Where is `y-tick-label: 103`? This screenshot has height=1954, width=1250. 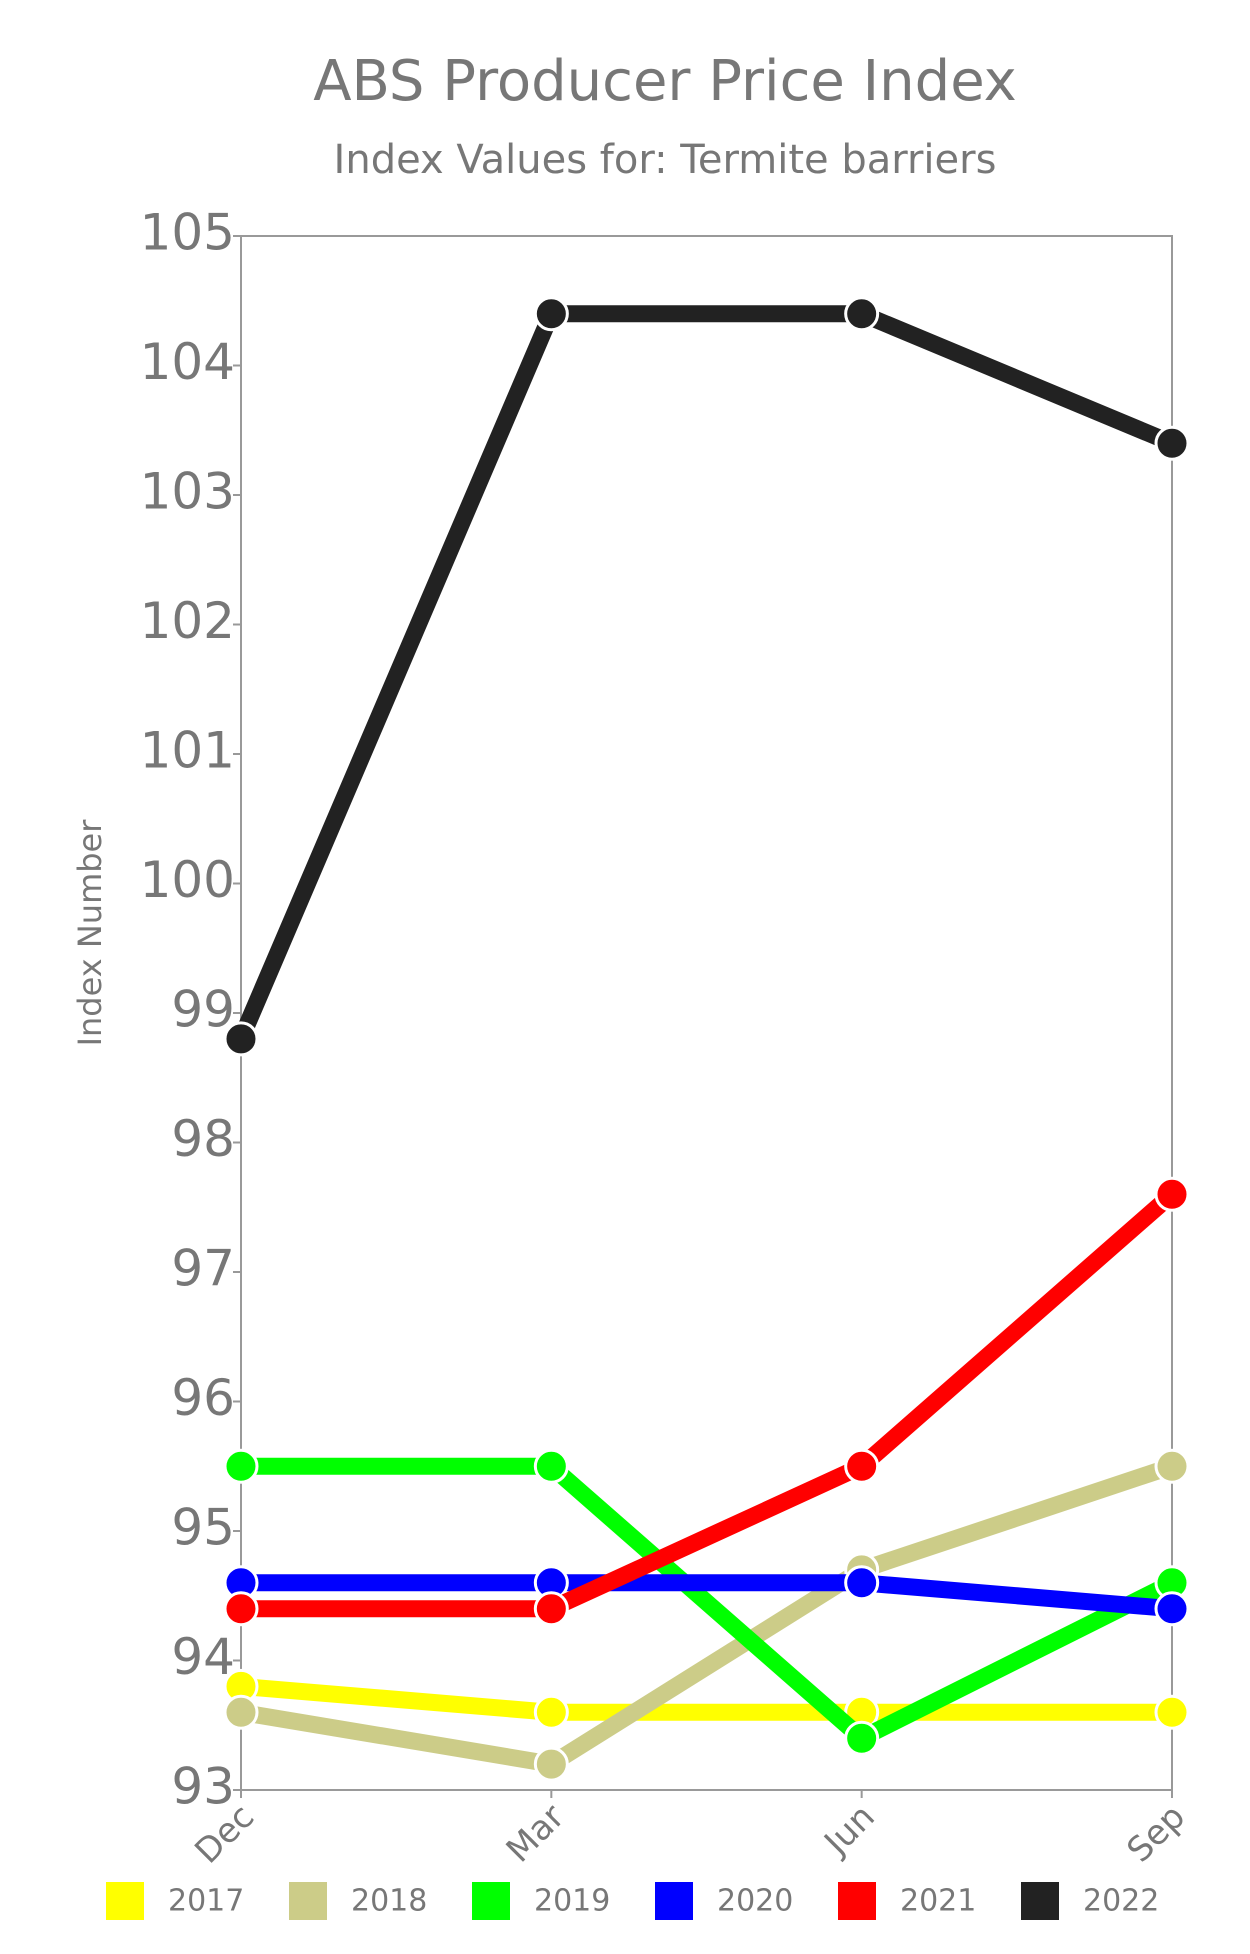 y-tick-label: 103 is located at coordinates (187, 492).